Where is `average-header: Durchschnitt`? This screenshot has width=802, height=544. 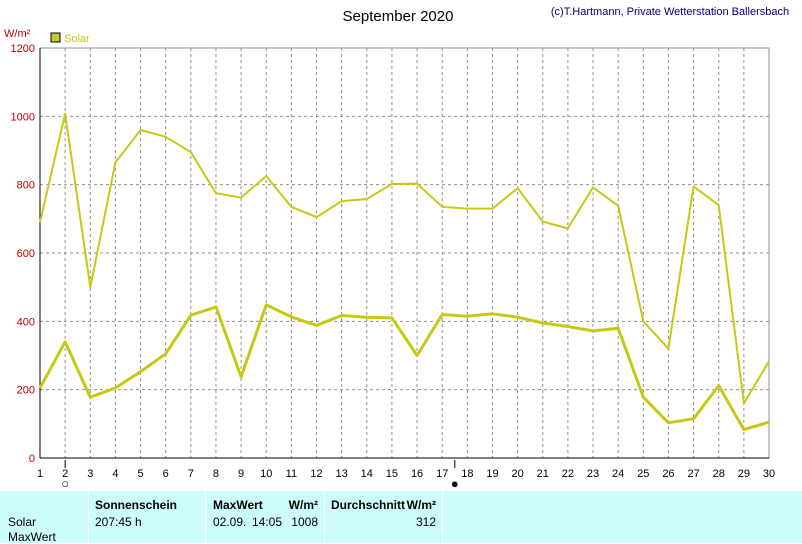 average-header: Durchschnitt is located at coordinates (368, 505).